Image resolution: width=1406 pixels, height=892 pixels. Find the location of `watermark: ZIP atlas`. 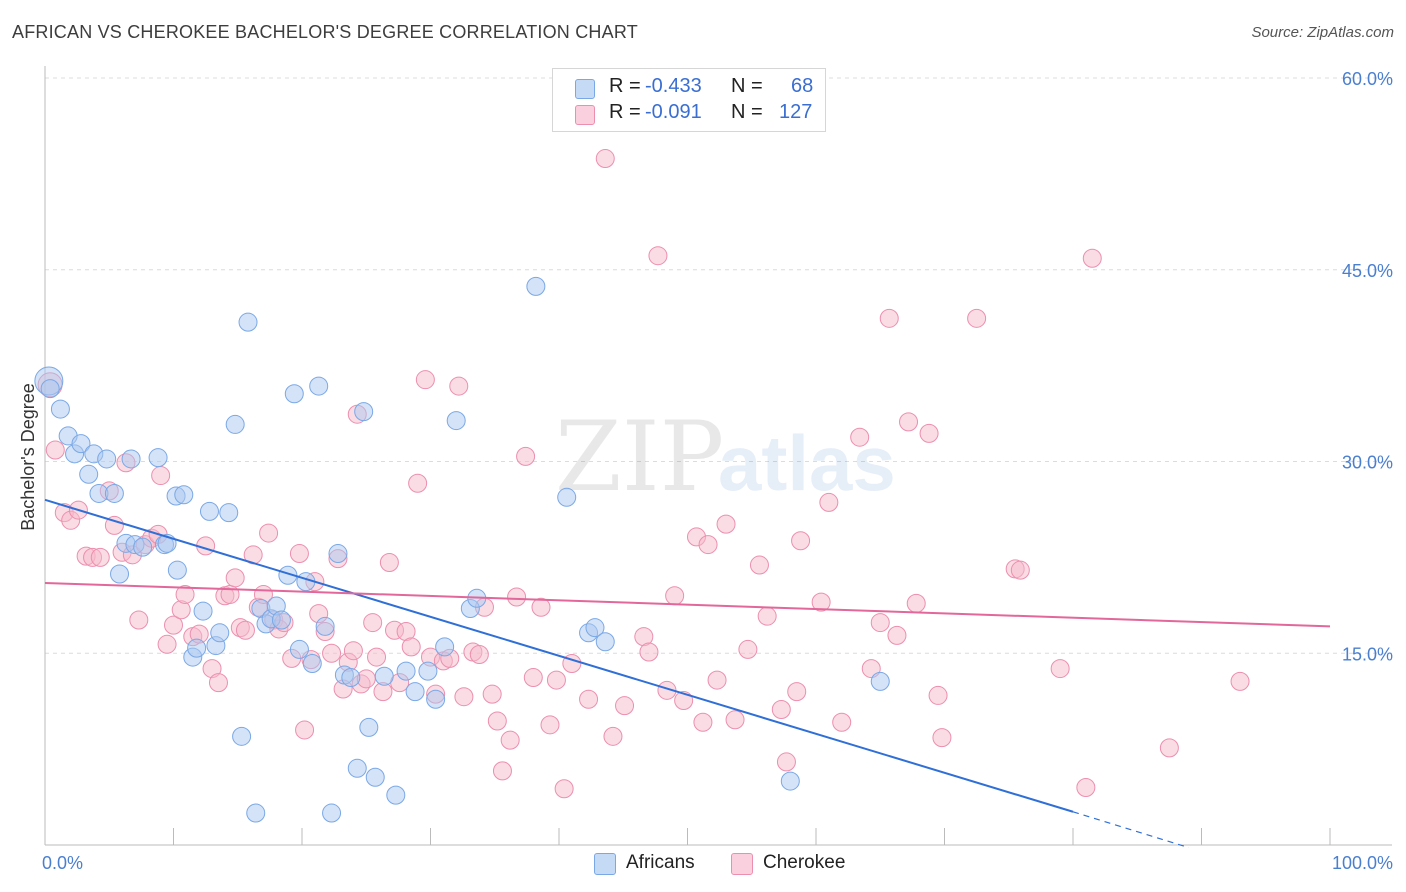

watermark: ZIP atlas is located at coordinates (725, 457).